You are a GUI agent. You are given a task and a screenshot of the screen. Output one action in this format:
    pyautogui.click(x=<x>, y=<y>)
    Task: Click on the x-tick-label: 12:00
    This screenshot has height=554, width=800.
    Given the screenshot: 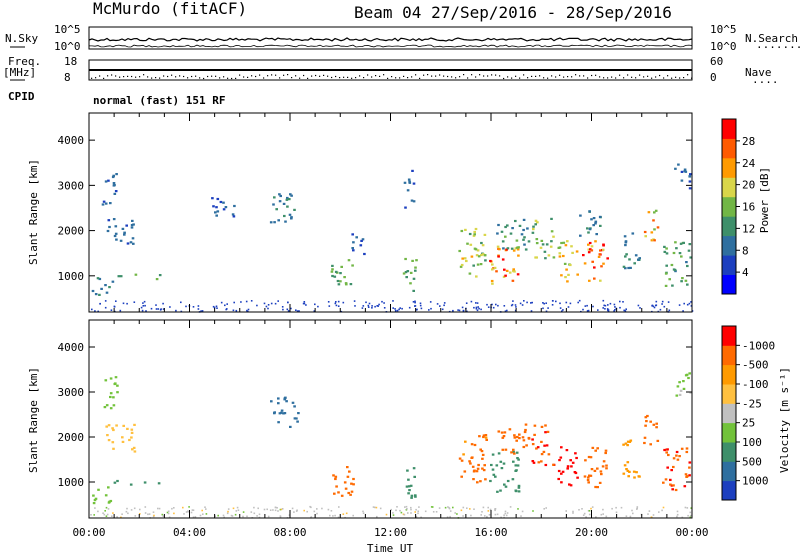 What is the action you would take?
    pyautogui.click(x=390, y=532)
    